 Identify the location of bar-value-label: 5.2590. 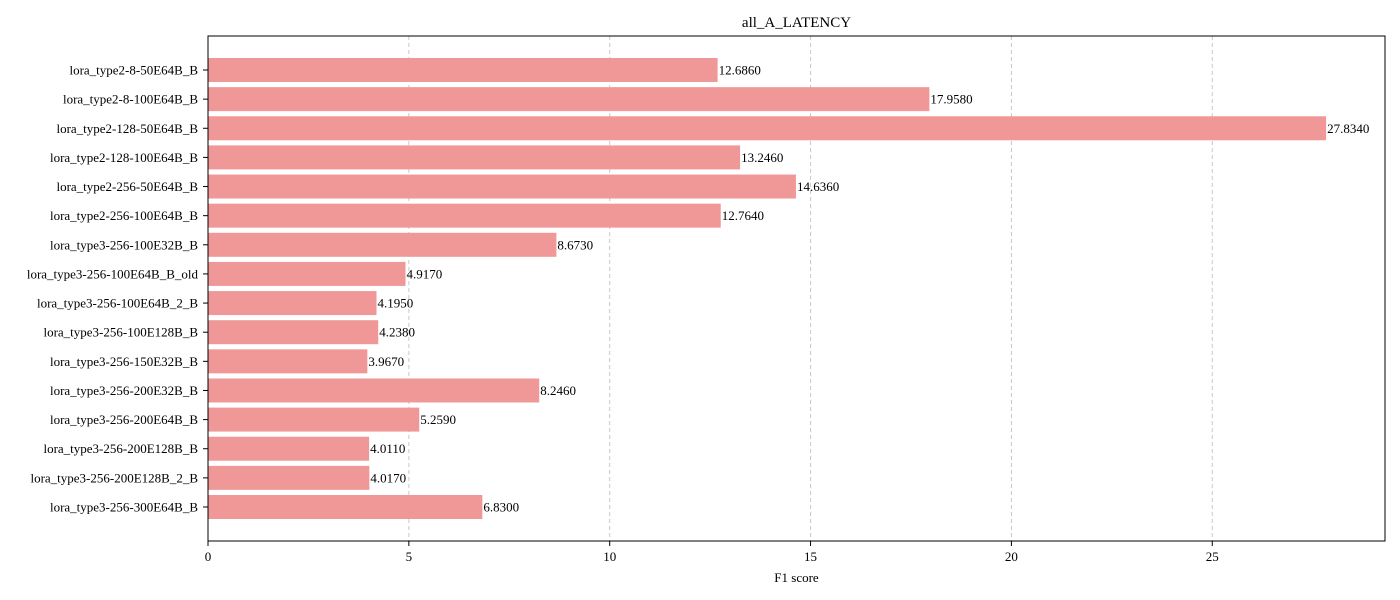
(438, 419).